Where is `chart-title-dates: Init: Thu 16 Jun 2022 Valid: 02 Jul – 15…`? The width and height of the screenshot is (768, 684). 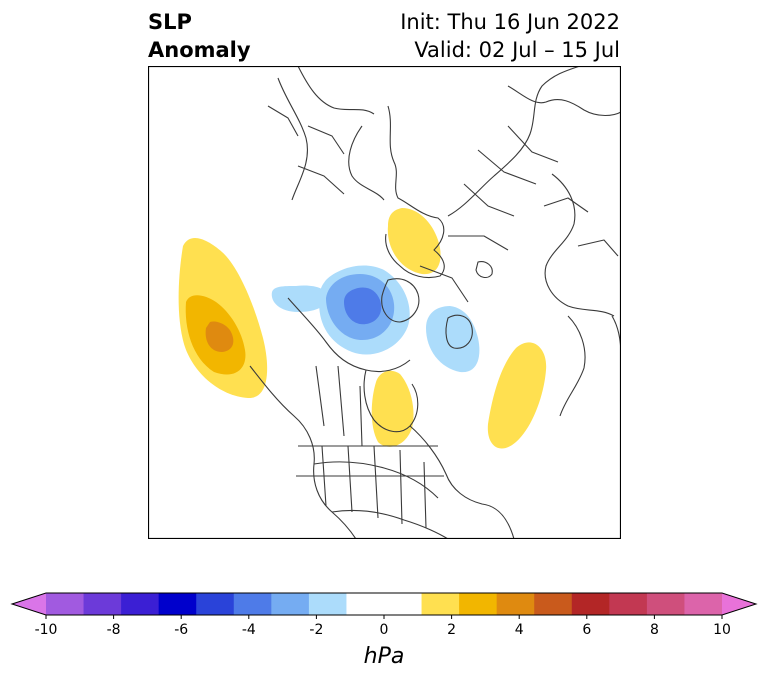 chart-title-dates: Init: Thu 16 Jun 2022 Valid: 02 Jul – 15… is located at coordinates (510, 36).